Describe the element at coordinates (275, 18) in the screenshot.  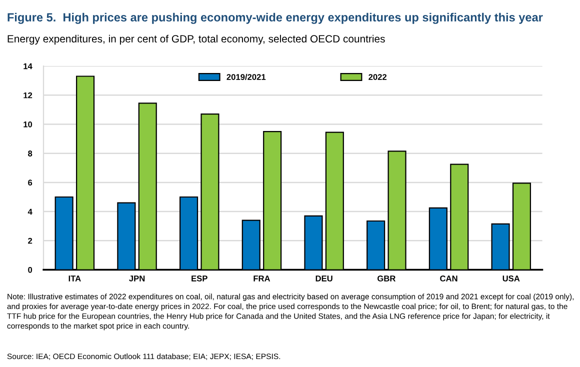
I see `chart-title: Figure 5. High prices are pushing economy-wide energy expenditures up significantly this year` at that location.